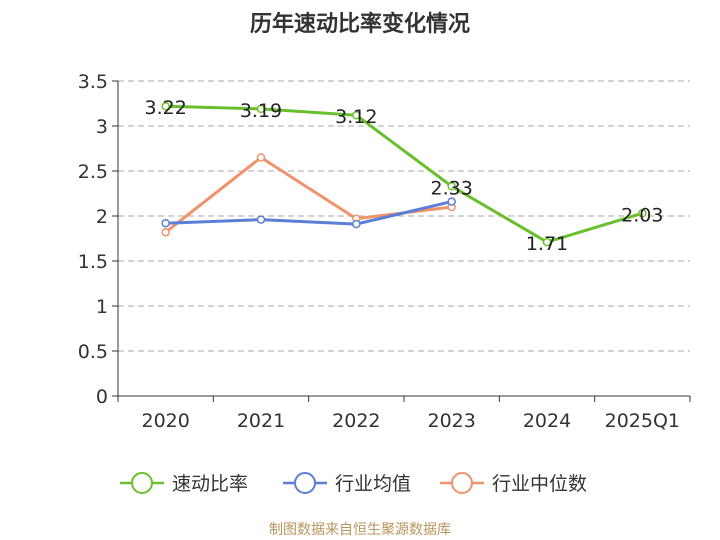 The width and height of the screenshot is (720, 540). Describe the element at coordinates (93, 352) in the screenshot. I see `y-tick-label: 0.5` at that location.